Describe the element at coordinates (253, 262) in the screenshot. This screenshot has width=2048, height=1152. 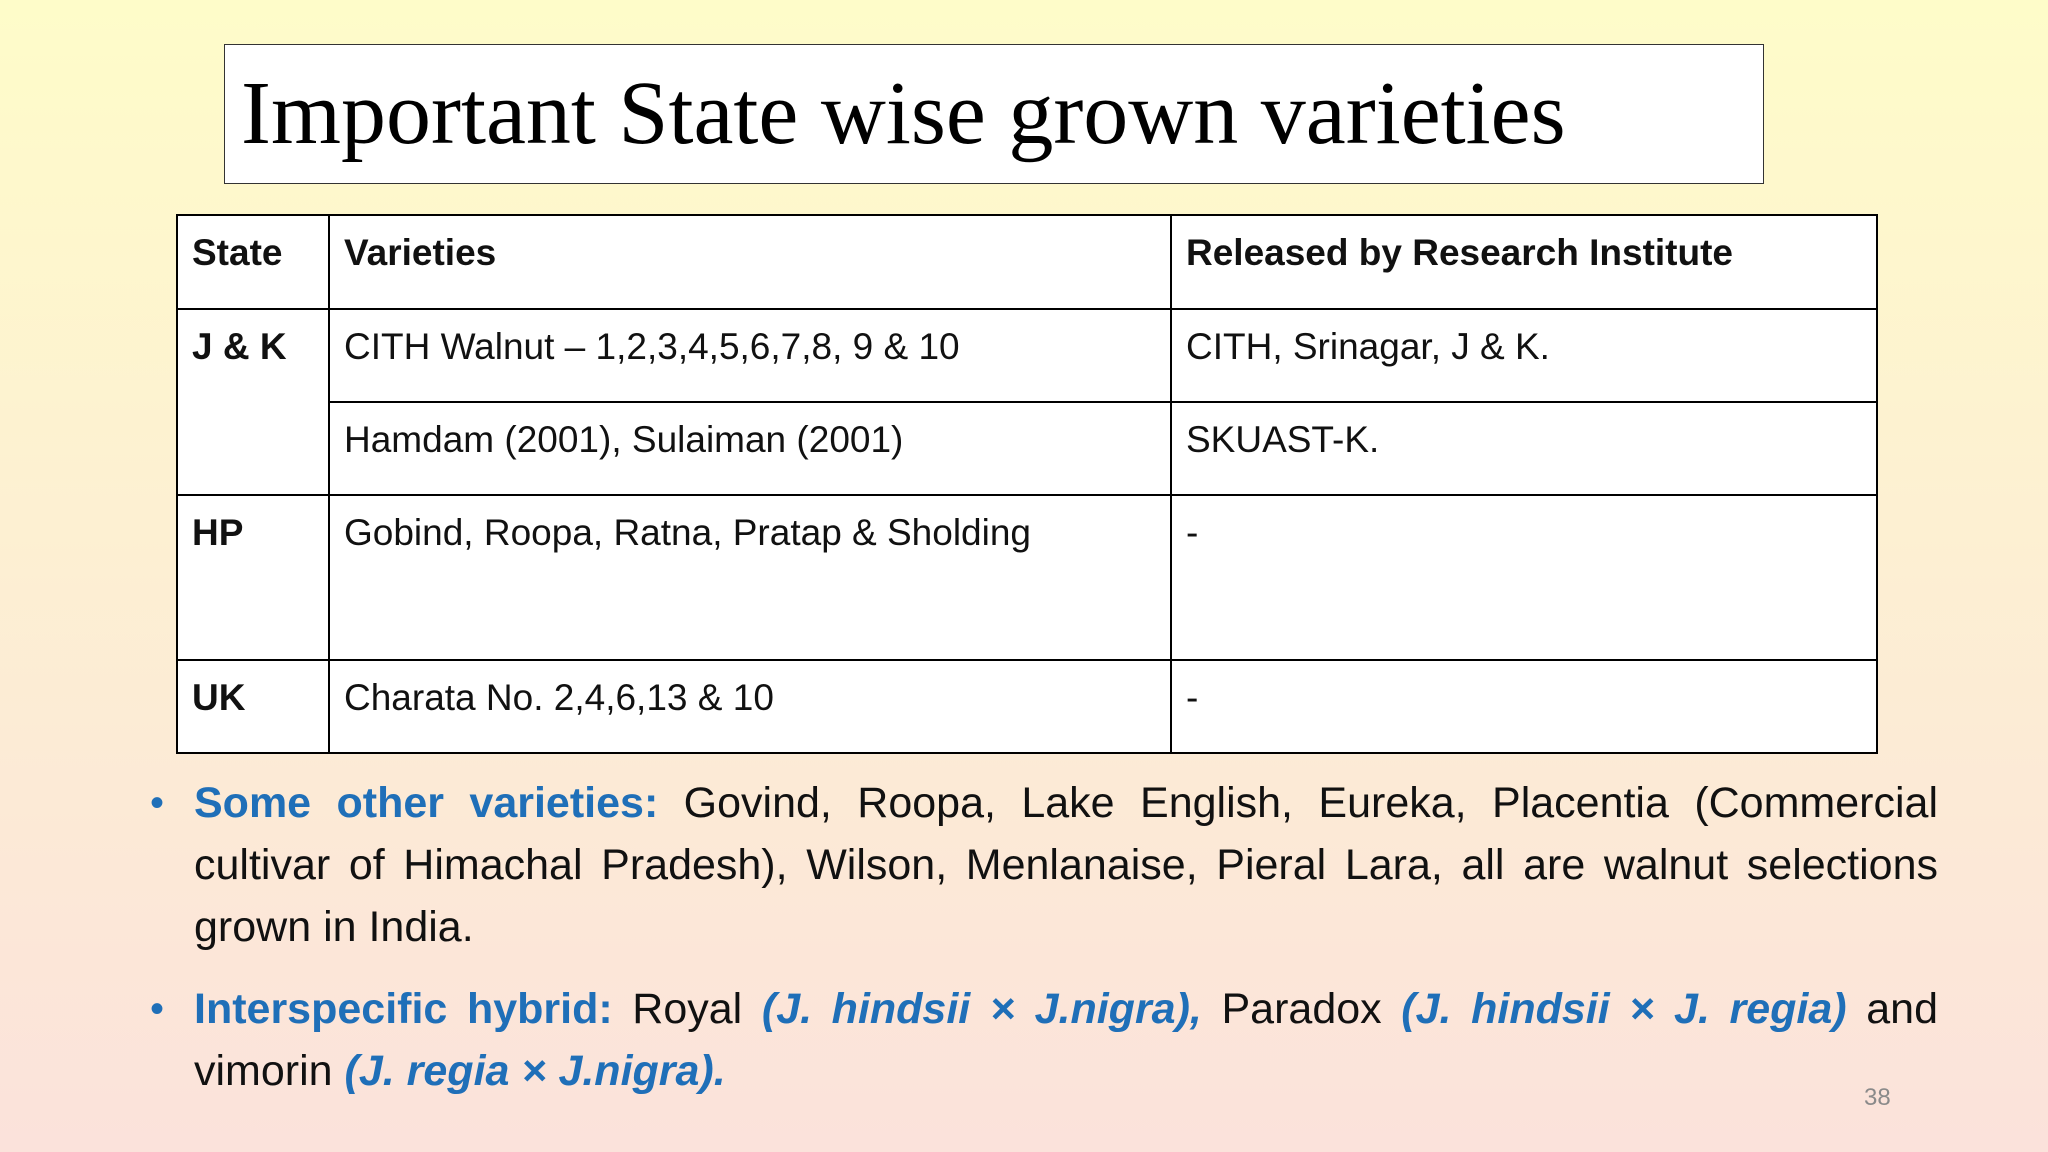
I see `header-state: State` at that location.